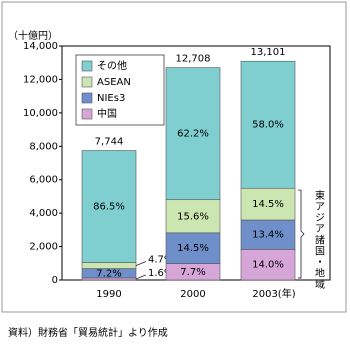 Image resolution: width=350 pixels, height=359 pixels. I want to click on bracket, so click(301, 234).